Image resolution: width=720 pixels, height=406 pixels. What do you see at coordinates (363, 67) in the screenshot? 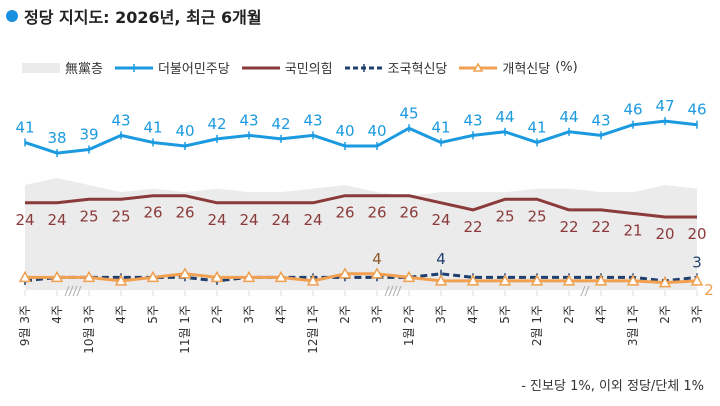
I see `dashed-swatch-icon` at bounding box center [363, 67].